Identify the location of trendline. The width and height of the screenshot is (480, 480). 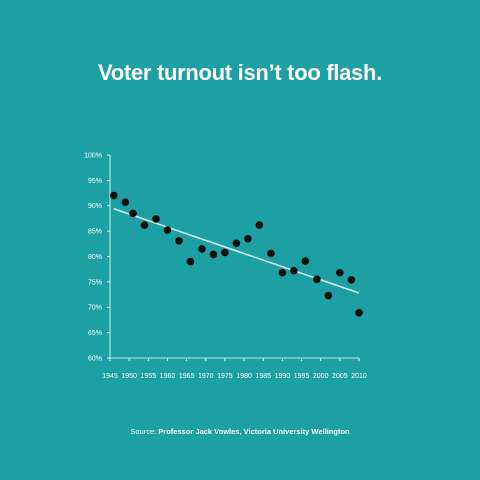
(236, 251).